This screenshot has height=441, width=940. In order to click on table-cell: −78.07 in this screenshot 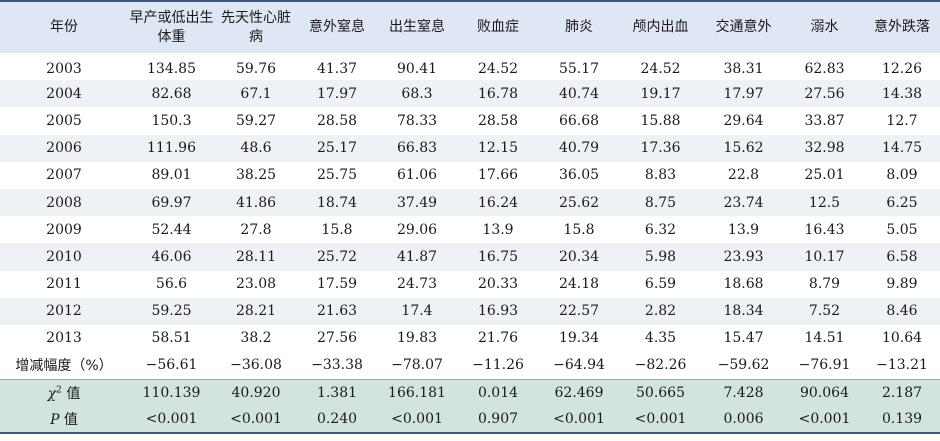, I will do `click(417, 365)`.